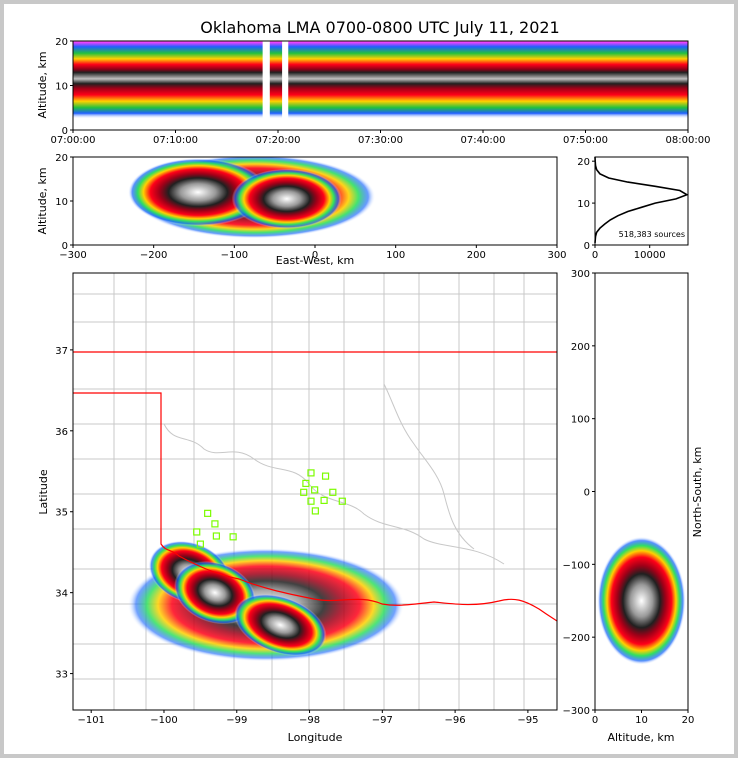 This screenshot has height=758, width=738. Describe the element at coordinates (483, 140) in the screenshot. I see `time-series-x-tick-label: 07:40:00` at that location.